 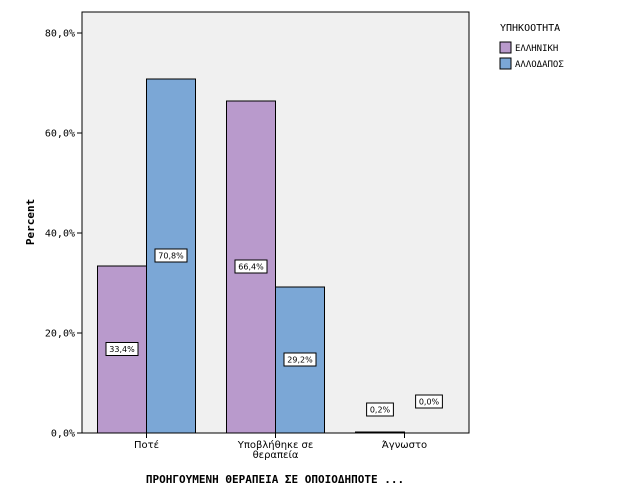 I want to click on data-label: 33,4%, so click(x=122, y=349).